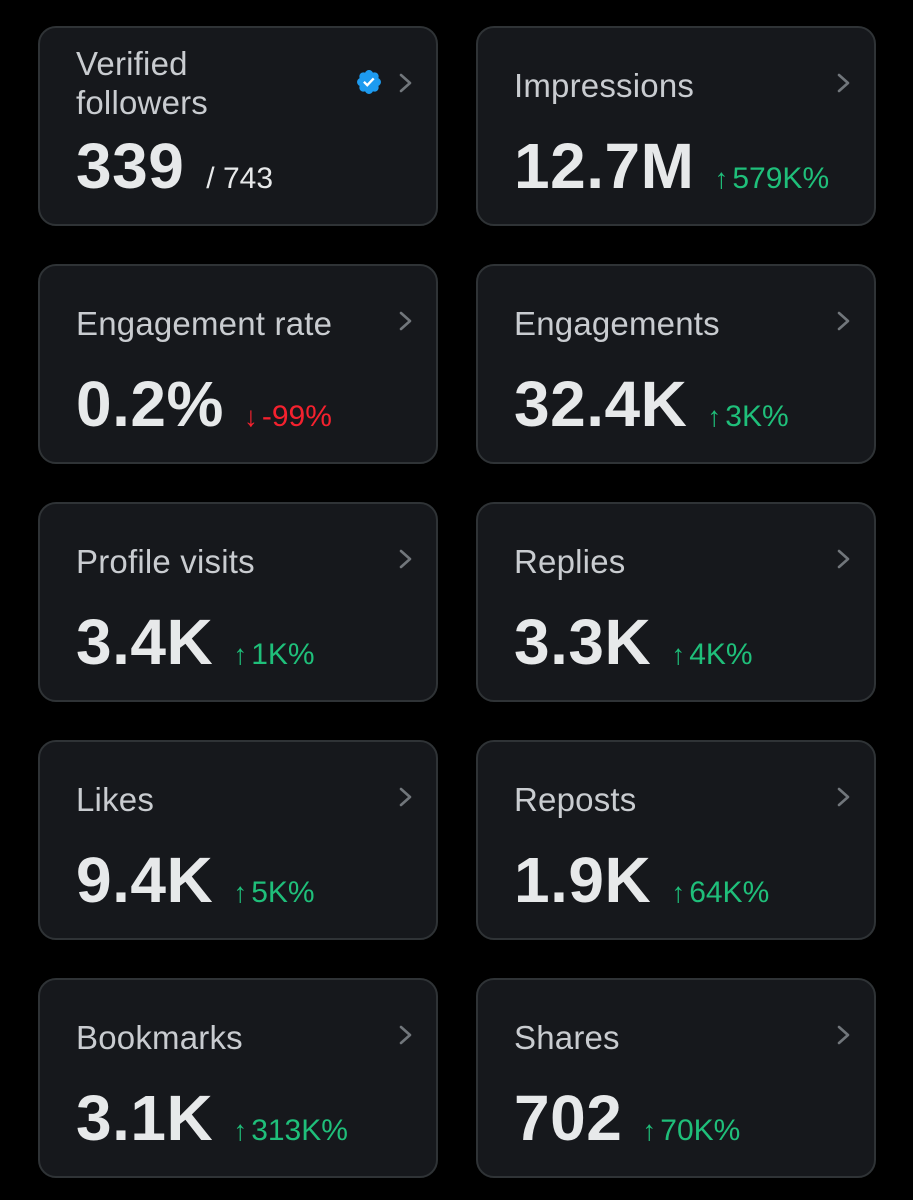  Describe the element at coordinates (700, 1130) in the screenshot. I see `change-value: 70K%` at that location.